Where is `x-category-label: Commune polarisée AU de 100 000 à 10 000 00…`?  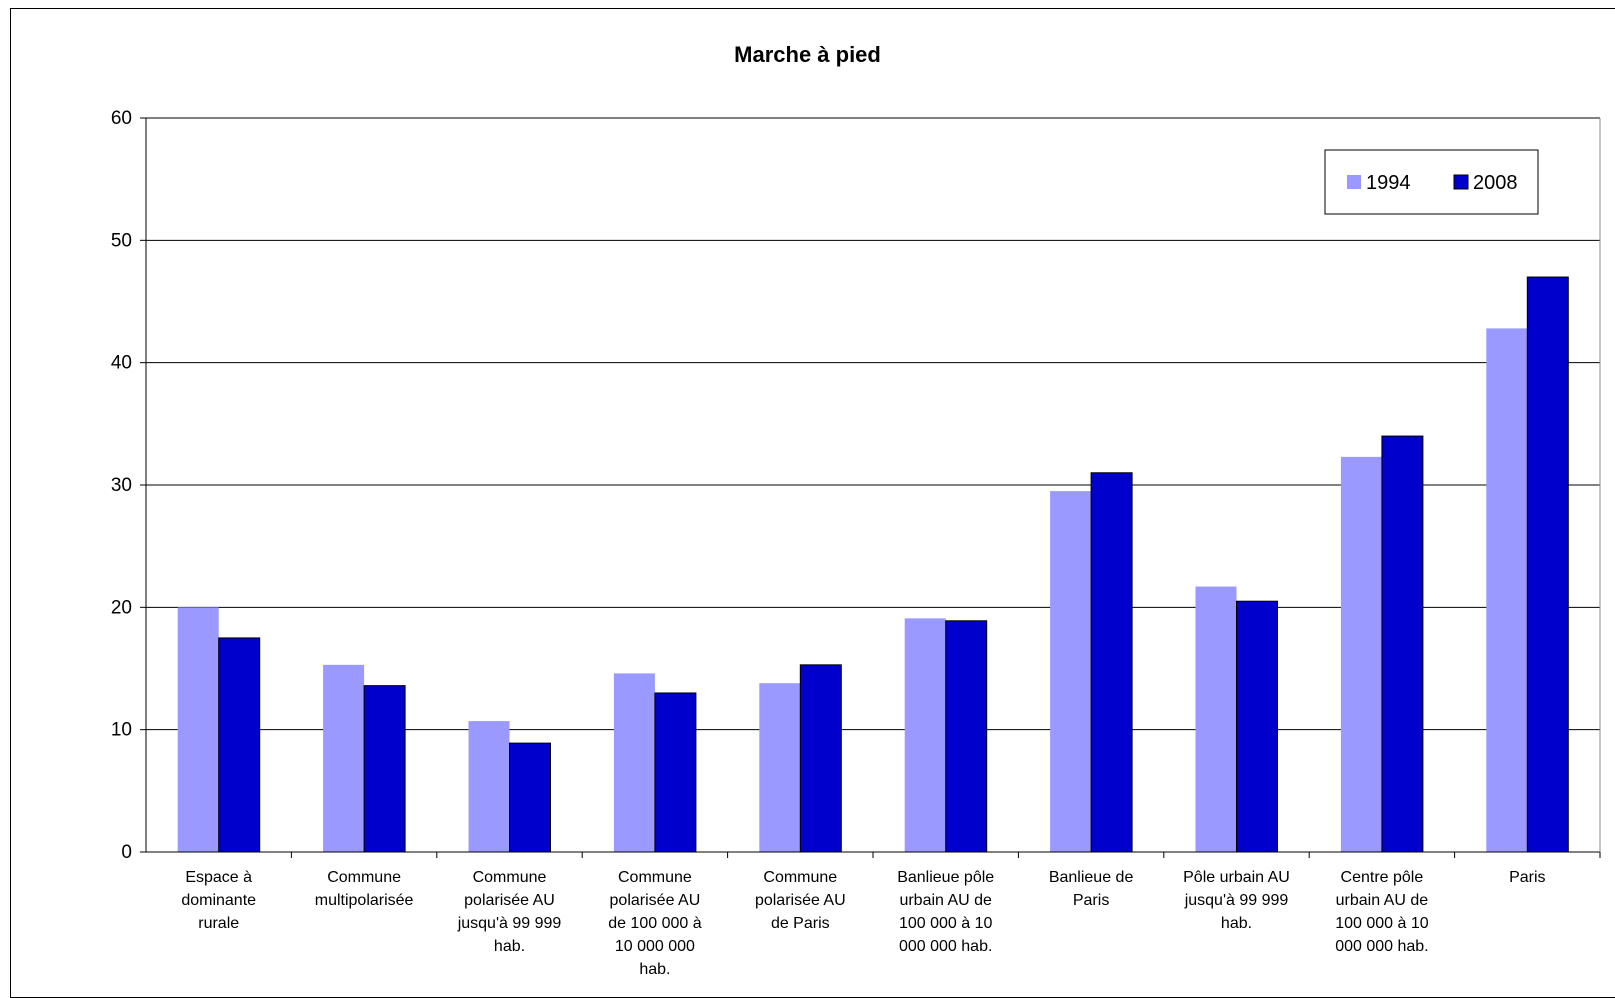 x-category-label: Commune polarisée AU de 100 000 à 10 000 00… is located at coordinates (655, 923).